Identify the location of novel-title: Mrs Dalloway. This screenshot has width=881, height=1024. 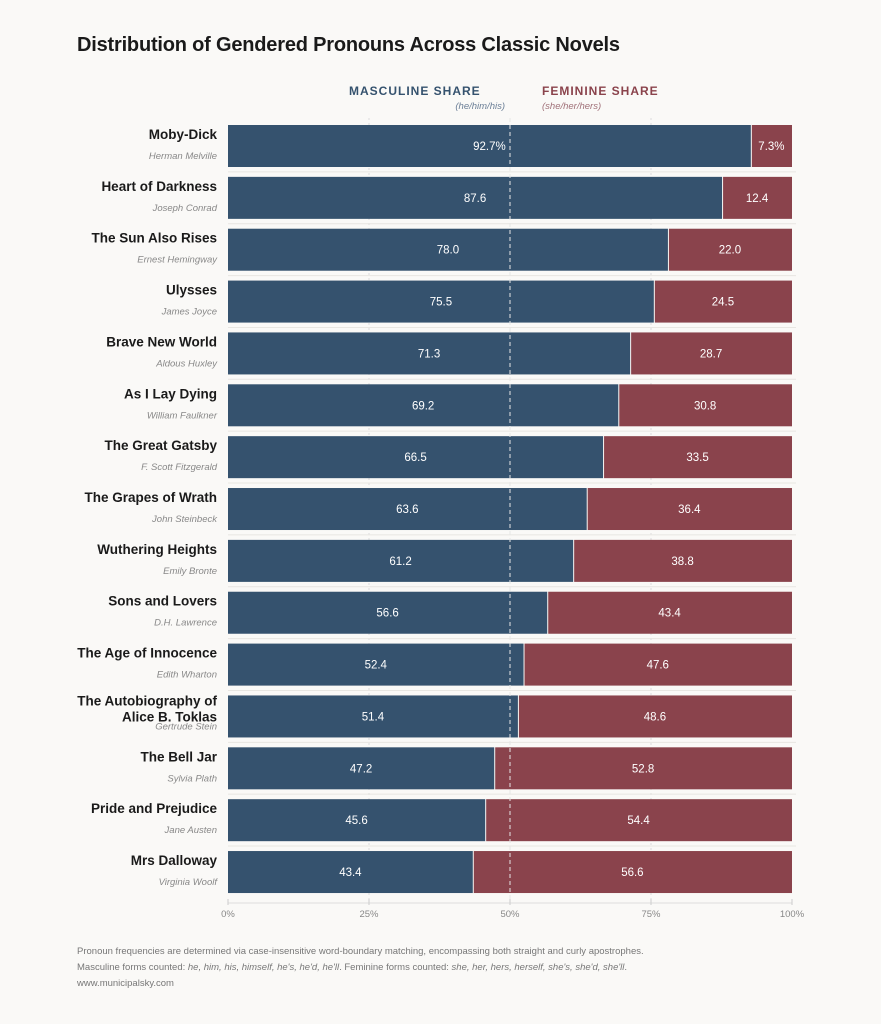
(174, 860).